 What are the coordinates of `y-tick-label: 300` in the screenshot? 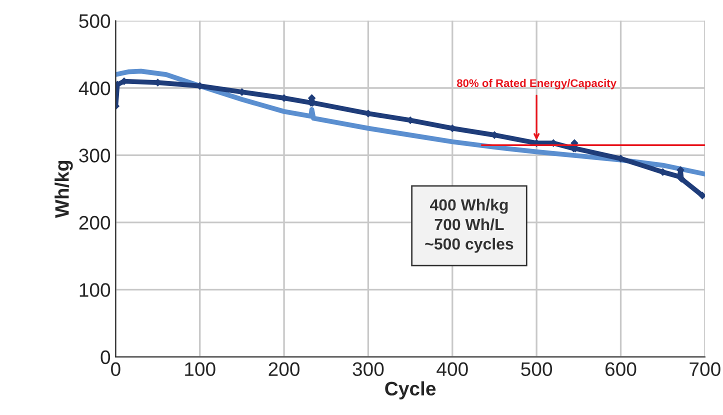 It's located at (94, 155).